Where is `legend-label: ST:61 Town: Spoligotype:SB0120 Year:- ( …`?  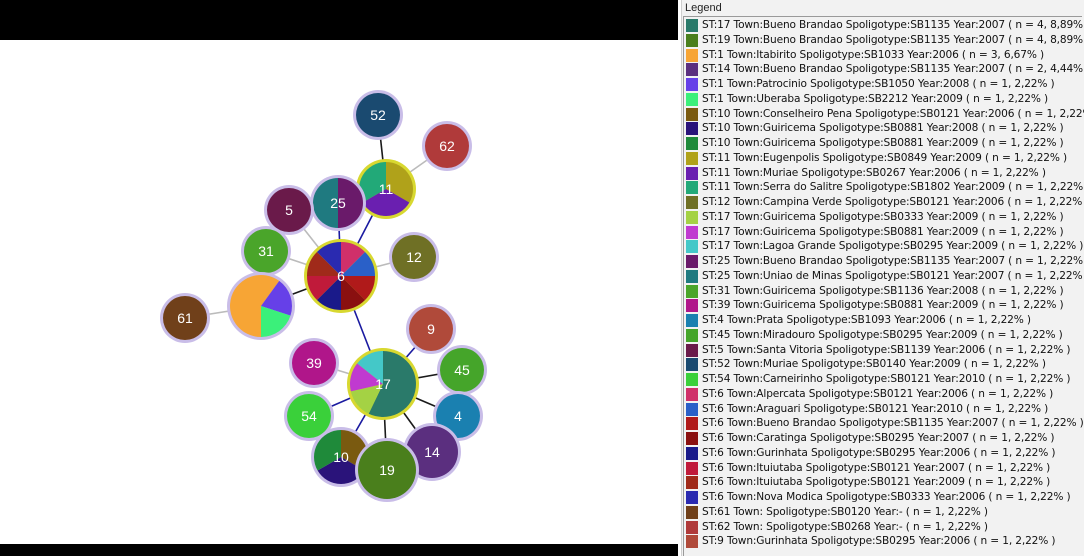
legend-label: ST:61 Town: Spoligotype:SB0120 Year:- ( … is located at coordinates (845, 511).